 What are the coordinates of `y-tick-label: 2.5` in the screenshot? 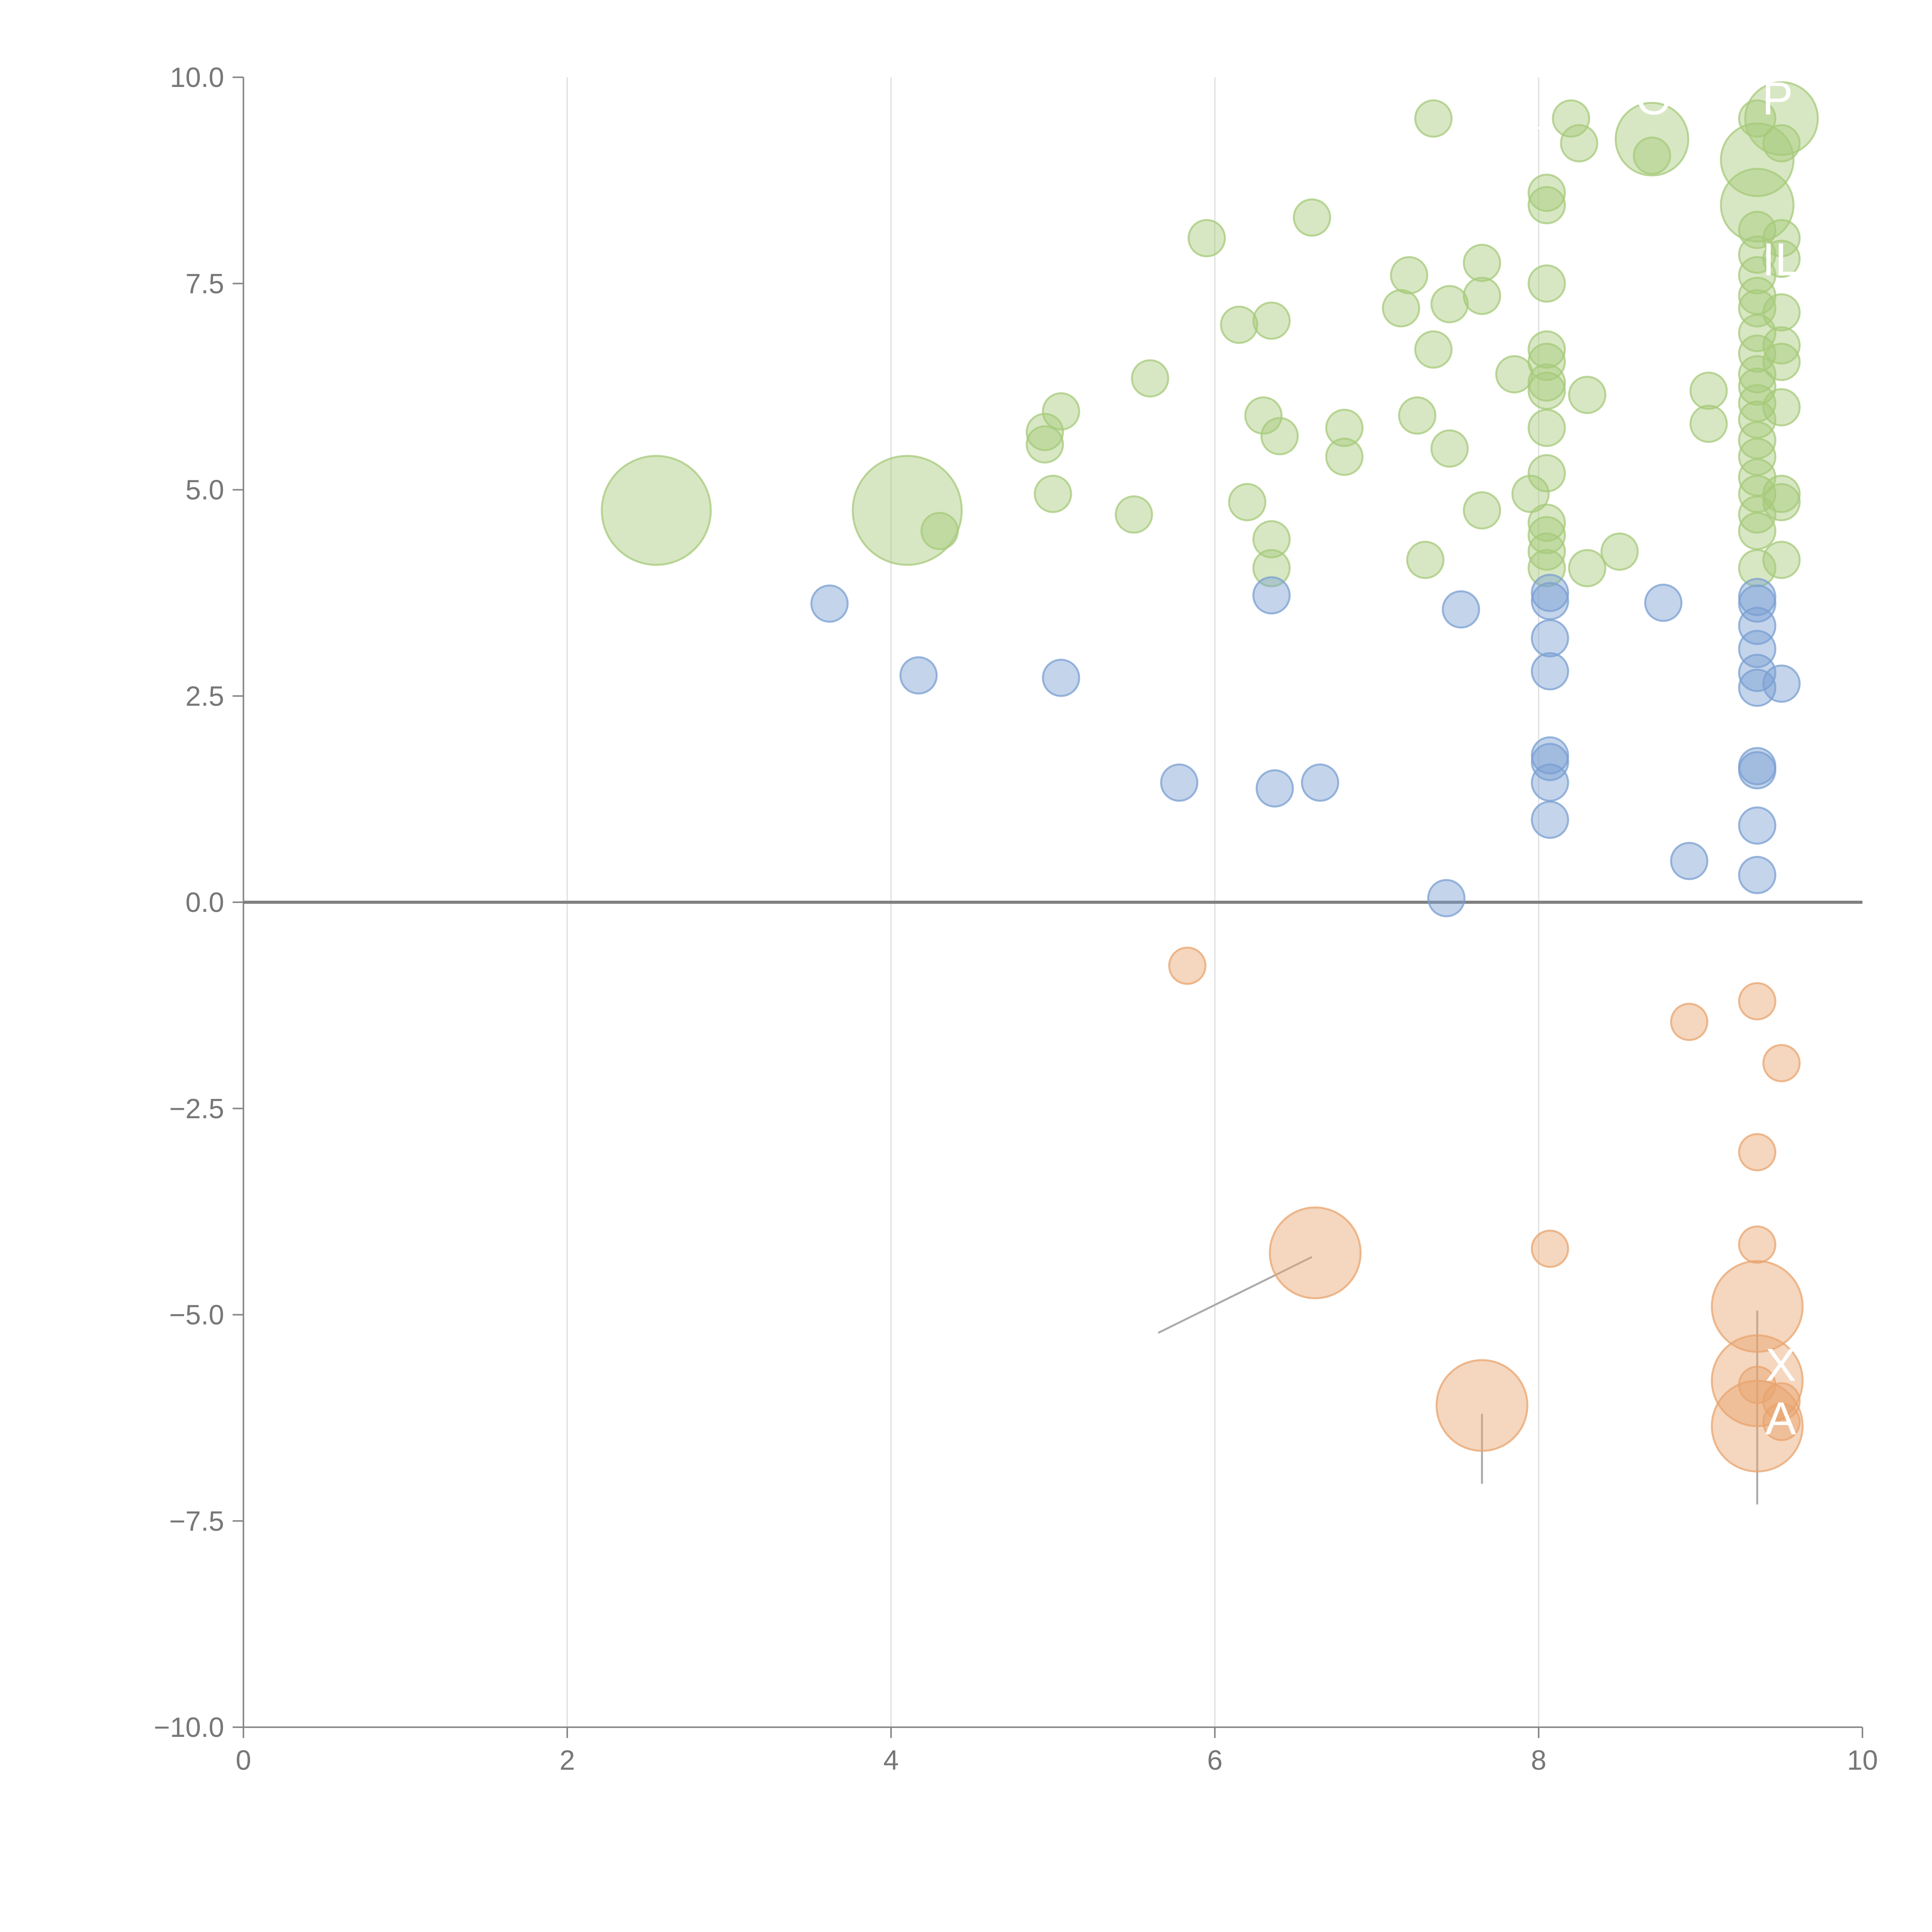 It's located at (205, 696).